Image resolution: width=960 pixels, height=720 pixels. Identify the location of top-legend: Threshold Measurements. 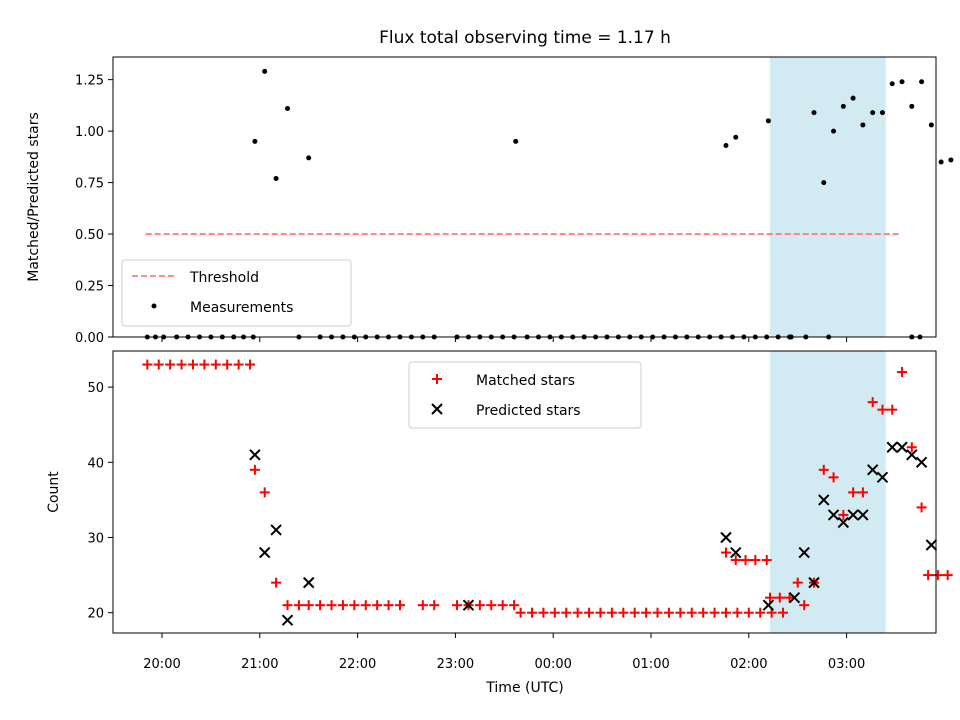
(236, 293).